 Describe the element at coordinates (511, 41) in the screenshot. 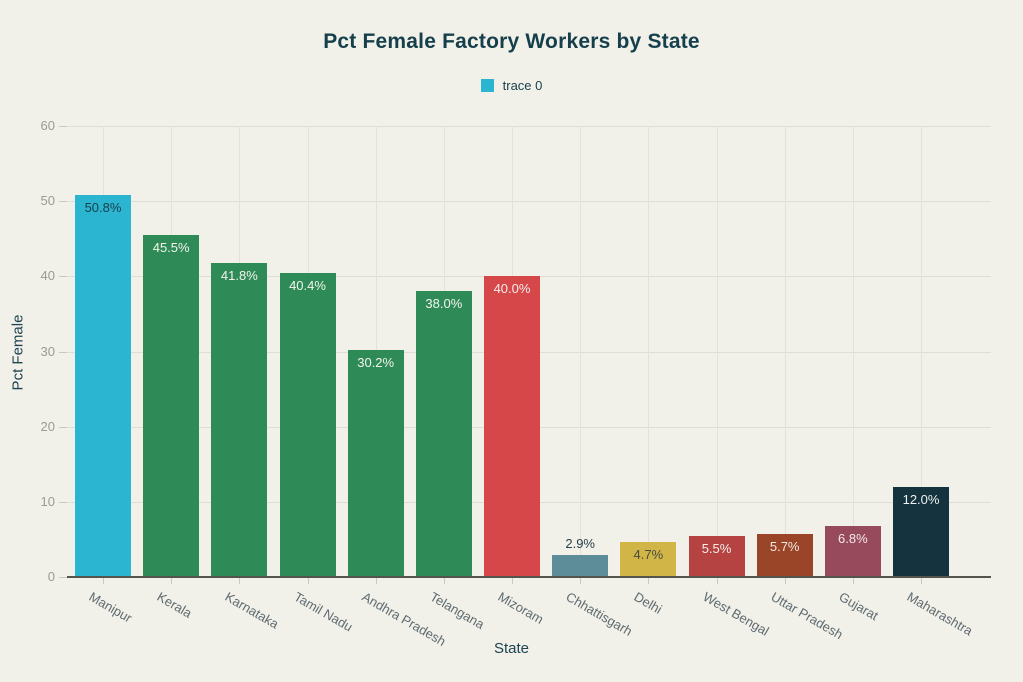

I see `chart-title: Pct Female Factory Workers by State` at that location.